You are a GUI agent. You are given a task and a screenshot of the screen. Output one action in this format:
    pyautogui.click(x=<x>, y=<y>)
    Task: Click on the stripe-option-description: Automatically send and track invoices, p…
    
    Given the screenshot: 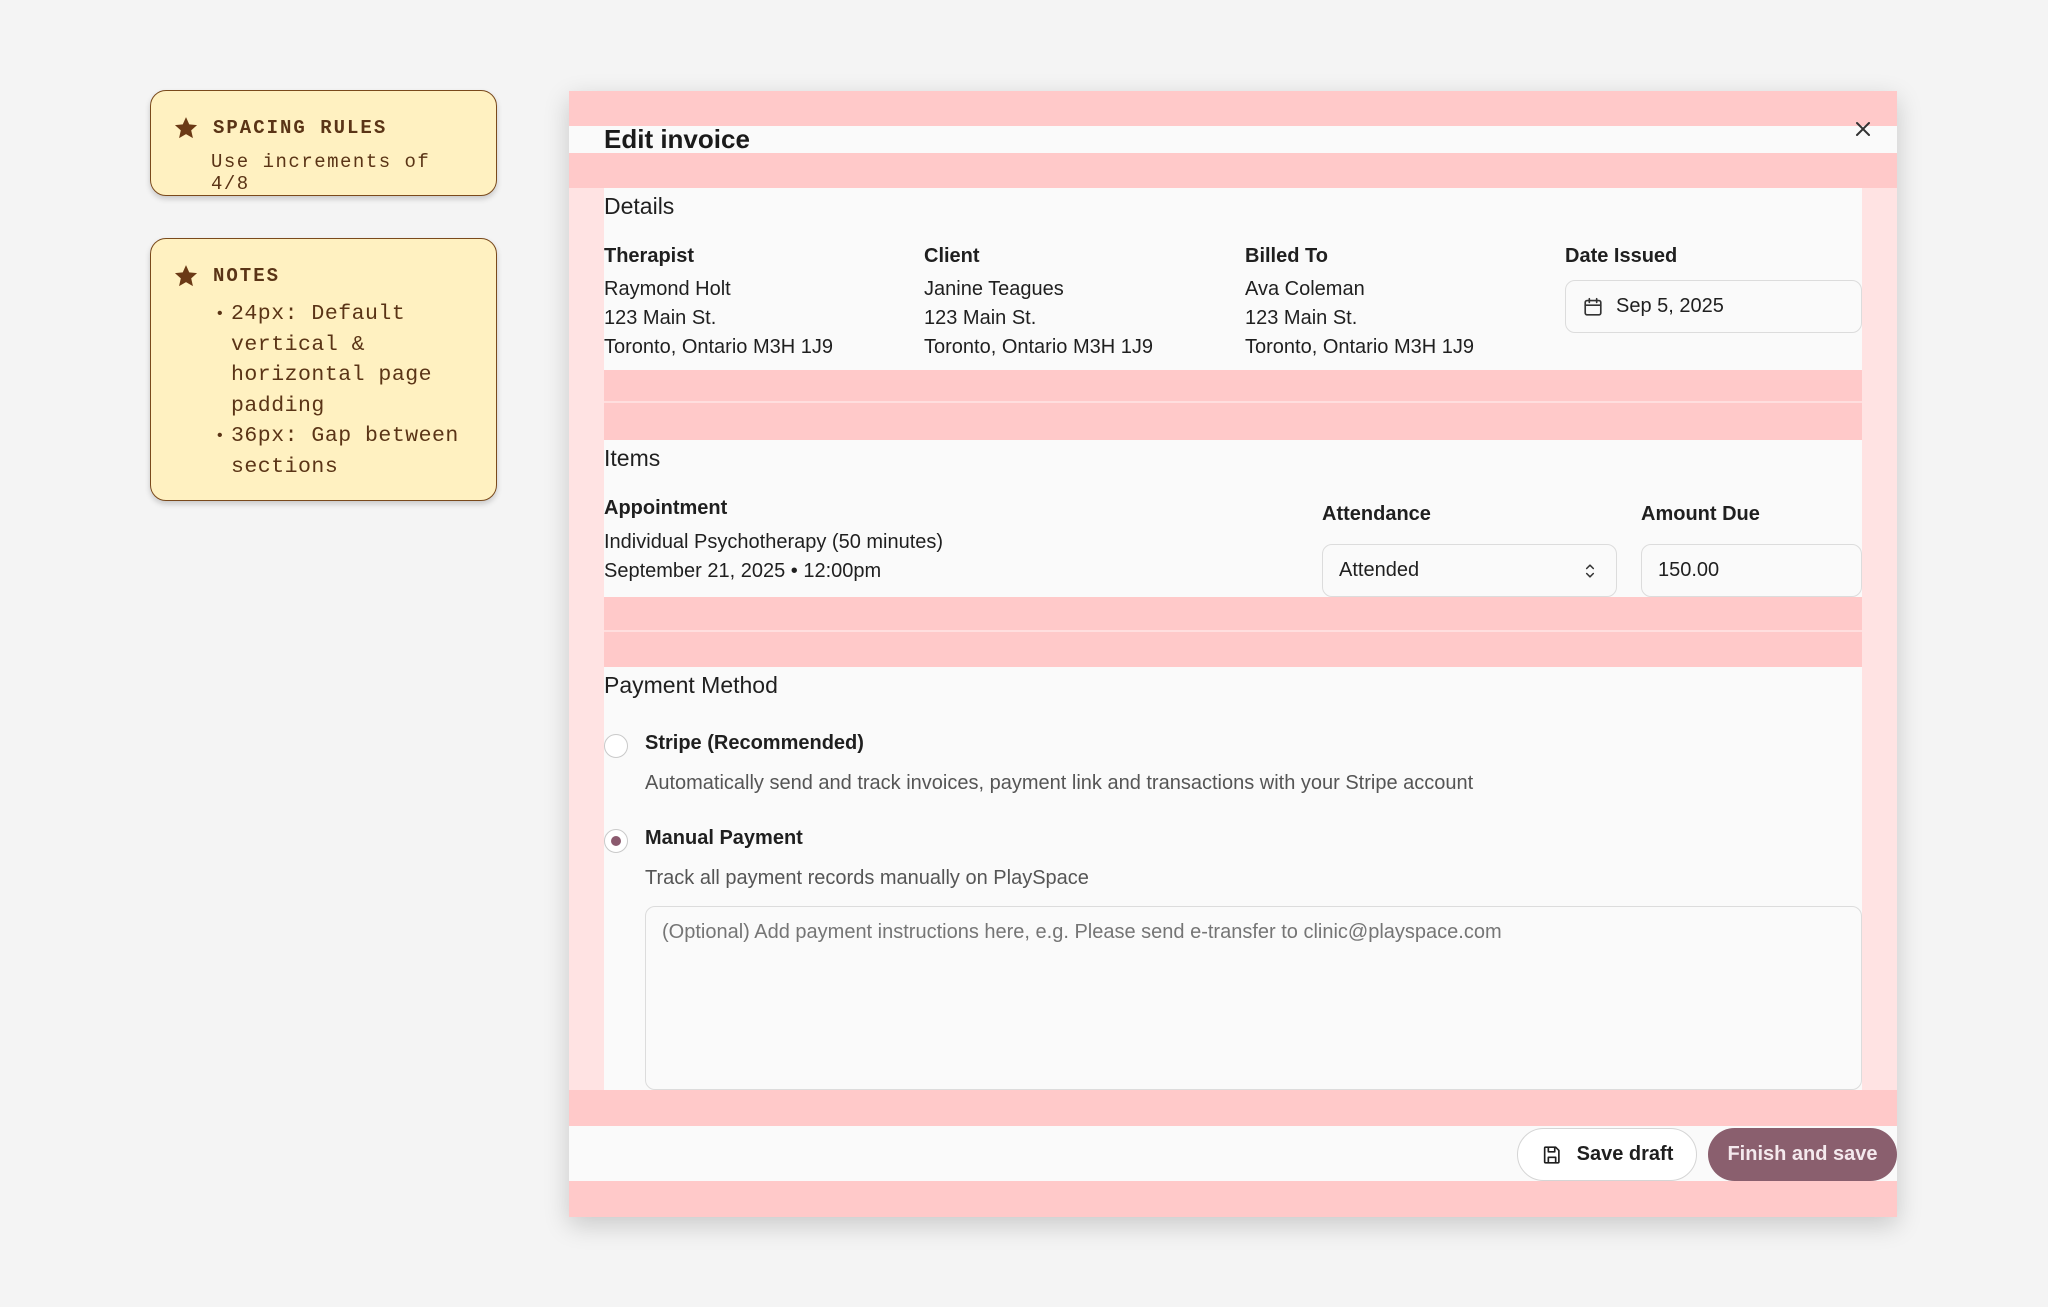 What is the action you would take?
    pyautogui.click(x=1059, y=783)
    